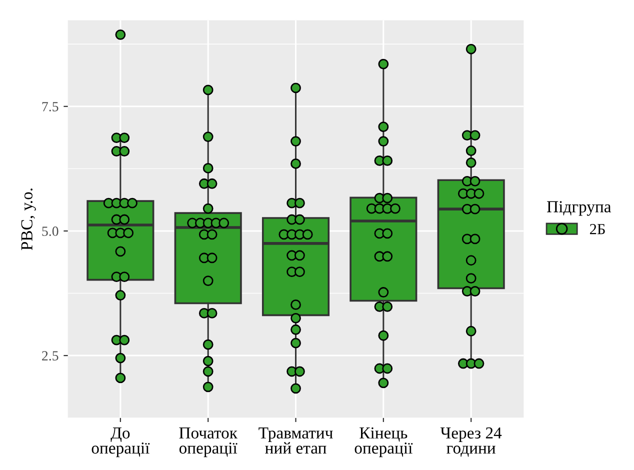 The image size is (634, 470). I want to click on y-tick-label: 7.5, so click(50, 107).